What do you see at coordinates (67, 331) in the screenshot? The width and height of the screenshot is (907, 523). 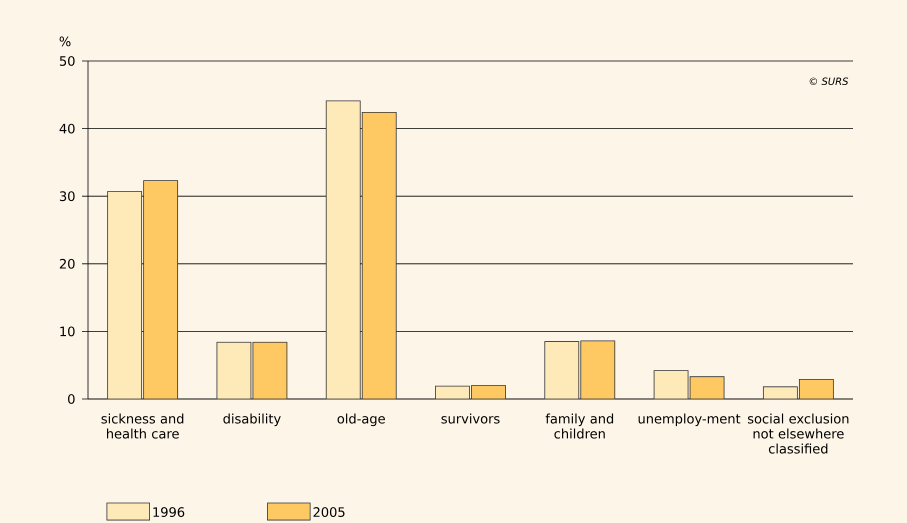 I see `y-tick-label: 10` at bounding box center [67, 331].